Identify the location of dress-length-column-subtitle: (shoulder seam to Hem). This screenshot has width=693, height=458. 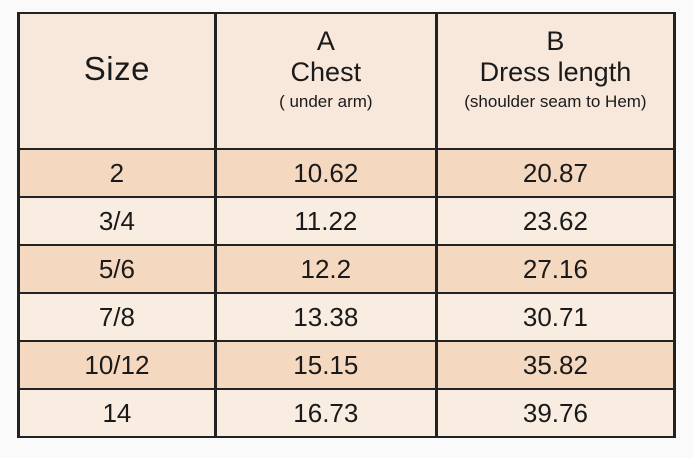
(555, 102).